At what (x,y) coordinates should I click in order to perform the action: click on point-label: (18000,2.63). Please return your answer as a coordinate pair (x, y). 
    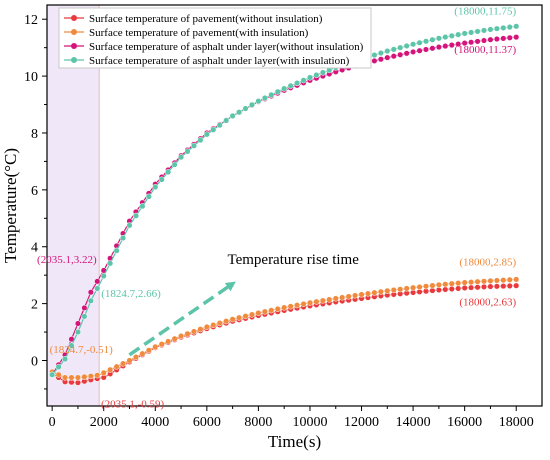
    Looking at the image, I should click on (487, 303).